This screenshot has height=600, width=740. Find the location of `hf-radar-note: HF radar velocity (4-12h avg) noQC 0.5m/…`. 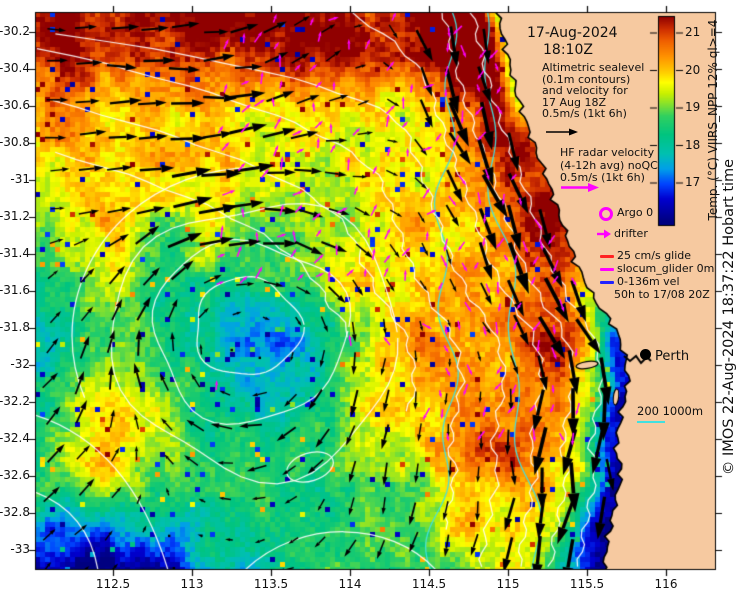

hf-radar-note: HF radar velocity (4-12h avg) noQC 0.5m/… is located at coordinates (609, 165).